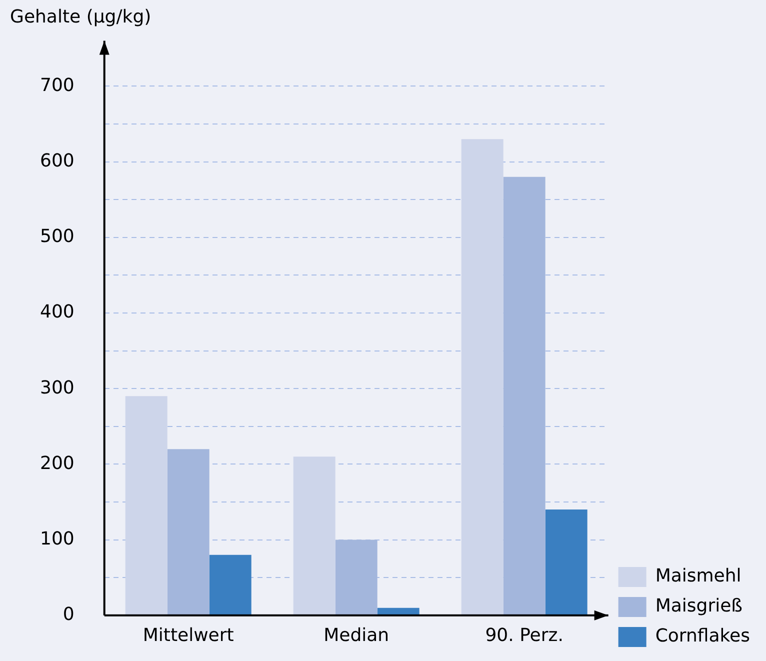 The image size is (766, 661). Describe the element at coordinates (57, 312) in the screenshot. I see `y-tick-label: 400` at that location.